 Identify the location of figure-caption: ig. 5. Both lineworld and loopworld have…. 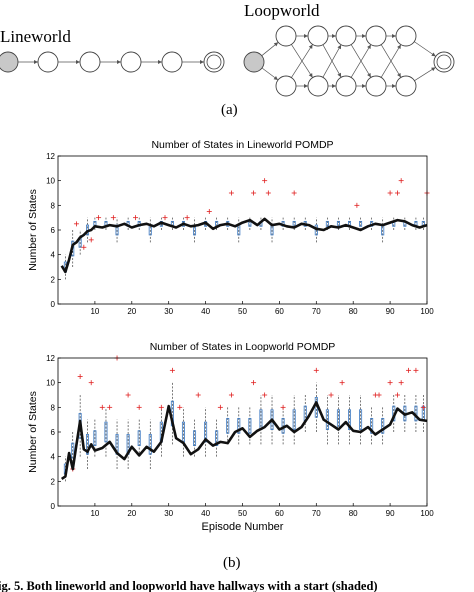
(189, 585).